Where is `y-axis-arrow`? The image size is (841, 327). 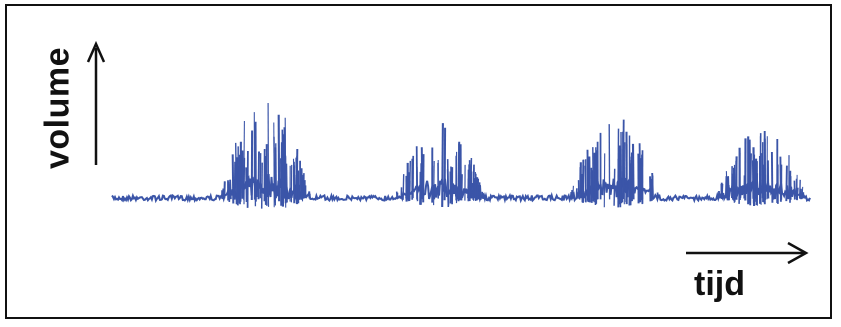 y-axis-arrow is located at coordinates (96, 102).